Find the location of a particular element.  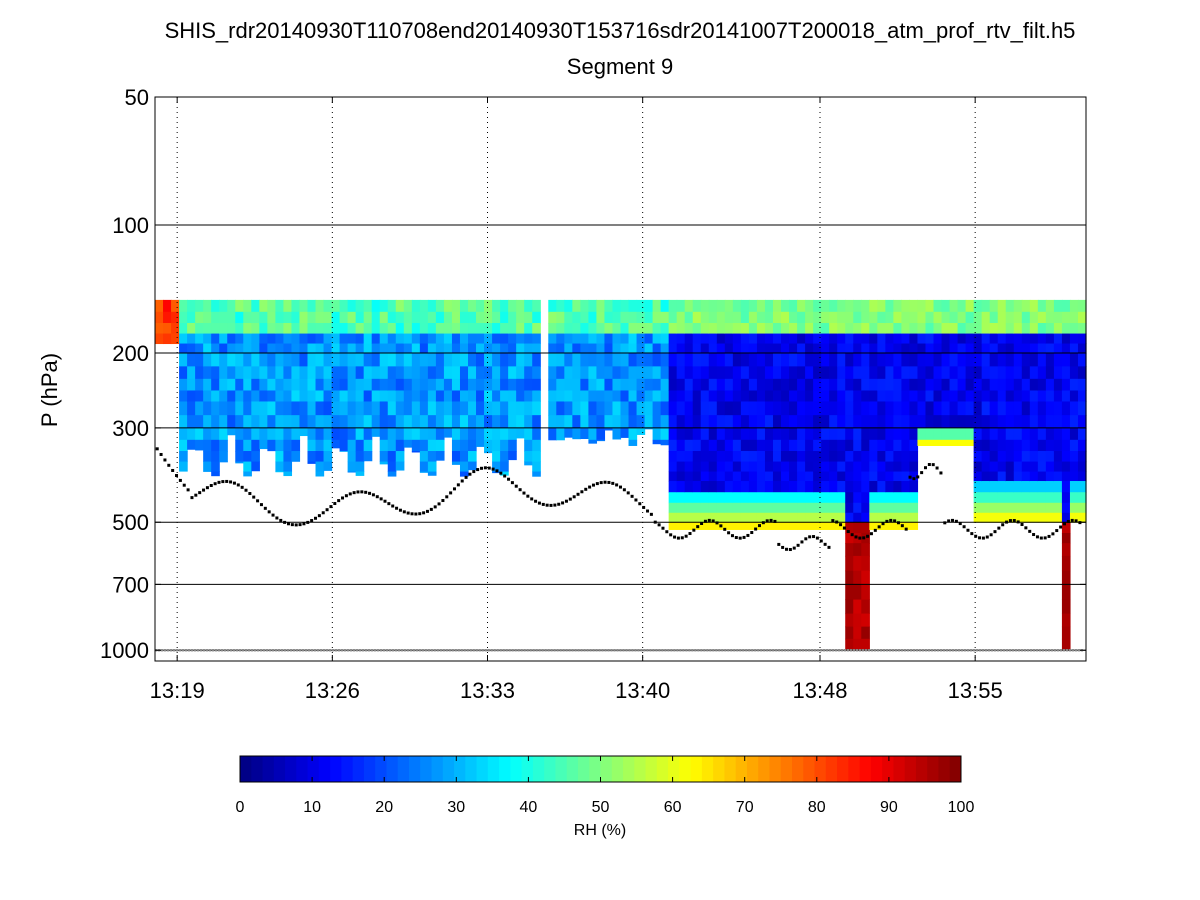

colorbar-tick-label: 20 is located at coordinates (384, 807).